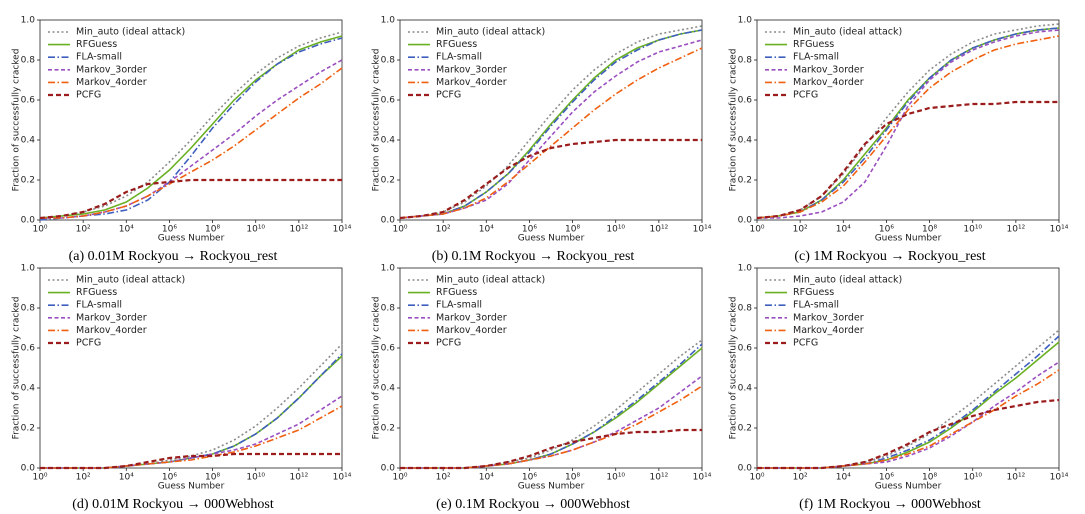 This screenshot has width=1085, height=514. What do you see at coordinates (533, 256) in the screenshot?
I see `caption: (b) 0.1M Rockyou → Rockyou_rest` at bounding box center [533, 256].